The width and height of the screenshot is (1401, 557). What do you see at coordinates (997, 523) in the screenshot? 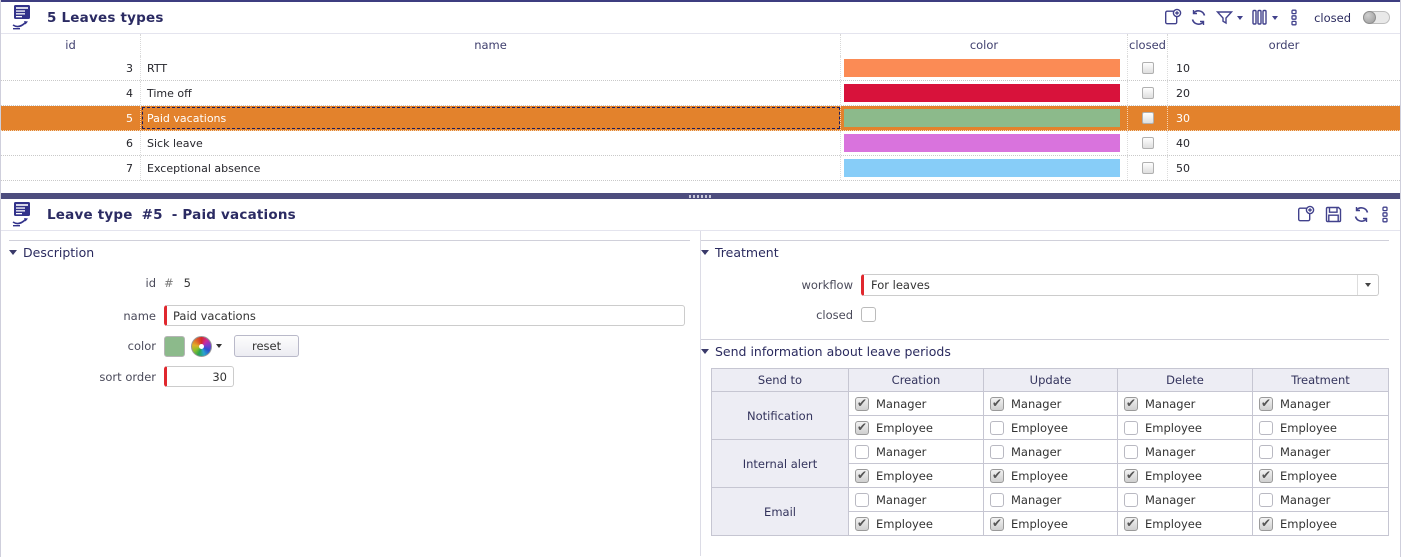
I see `email-update-employee-checkbox` at bounding box center [997, 523].